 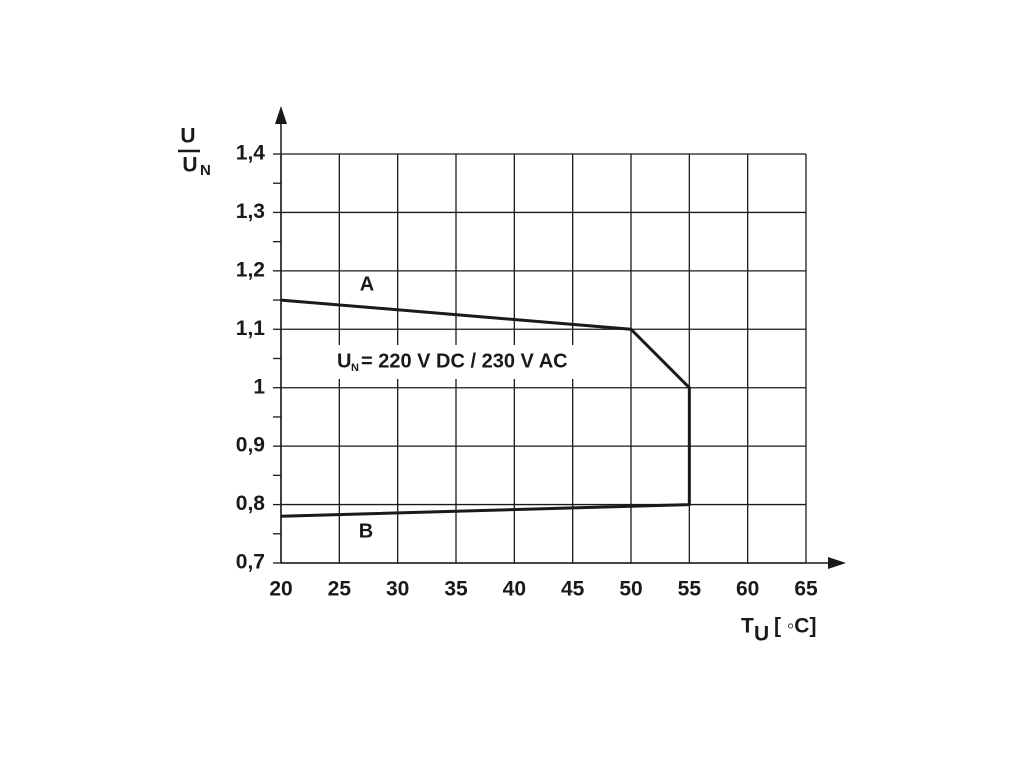 I want to click on curve, so click(x=485, y=408).